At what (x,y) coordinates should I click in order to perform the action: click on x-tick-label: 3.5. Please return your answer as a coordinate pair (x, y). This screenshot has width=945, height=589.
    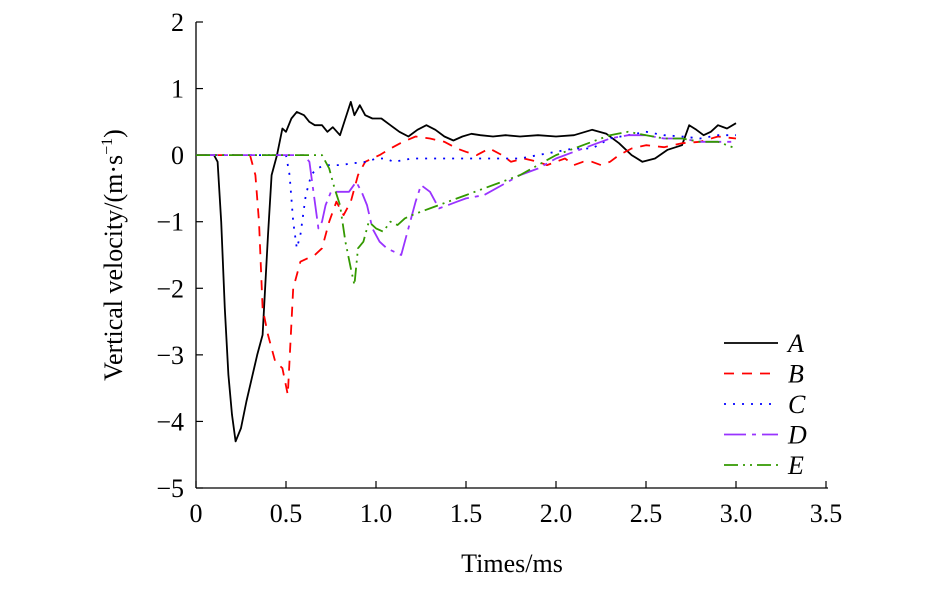
    Looking at the image, I should click on (826, 513).